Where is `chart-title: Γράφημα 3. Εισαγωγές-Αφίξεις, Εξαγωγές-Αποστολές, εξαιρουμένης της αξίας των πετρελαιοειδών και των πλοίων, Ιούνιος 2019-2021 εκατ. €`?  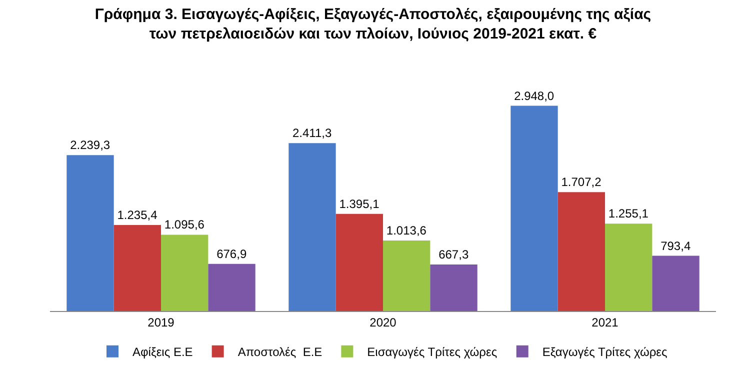 chart-title: Γράφημα 3. Εισαγωγές-Αφίξεις, Εξαγωγές-Αποστολές, εξαιρουμένης της αξίας των πετρελαιοειδών και των πλοίων, Ιούνιος 2019-2021 εκατ. € is located at coordinates (373, 24).